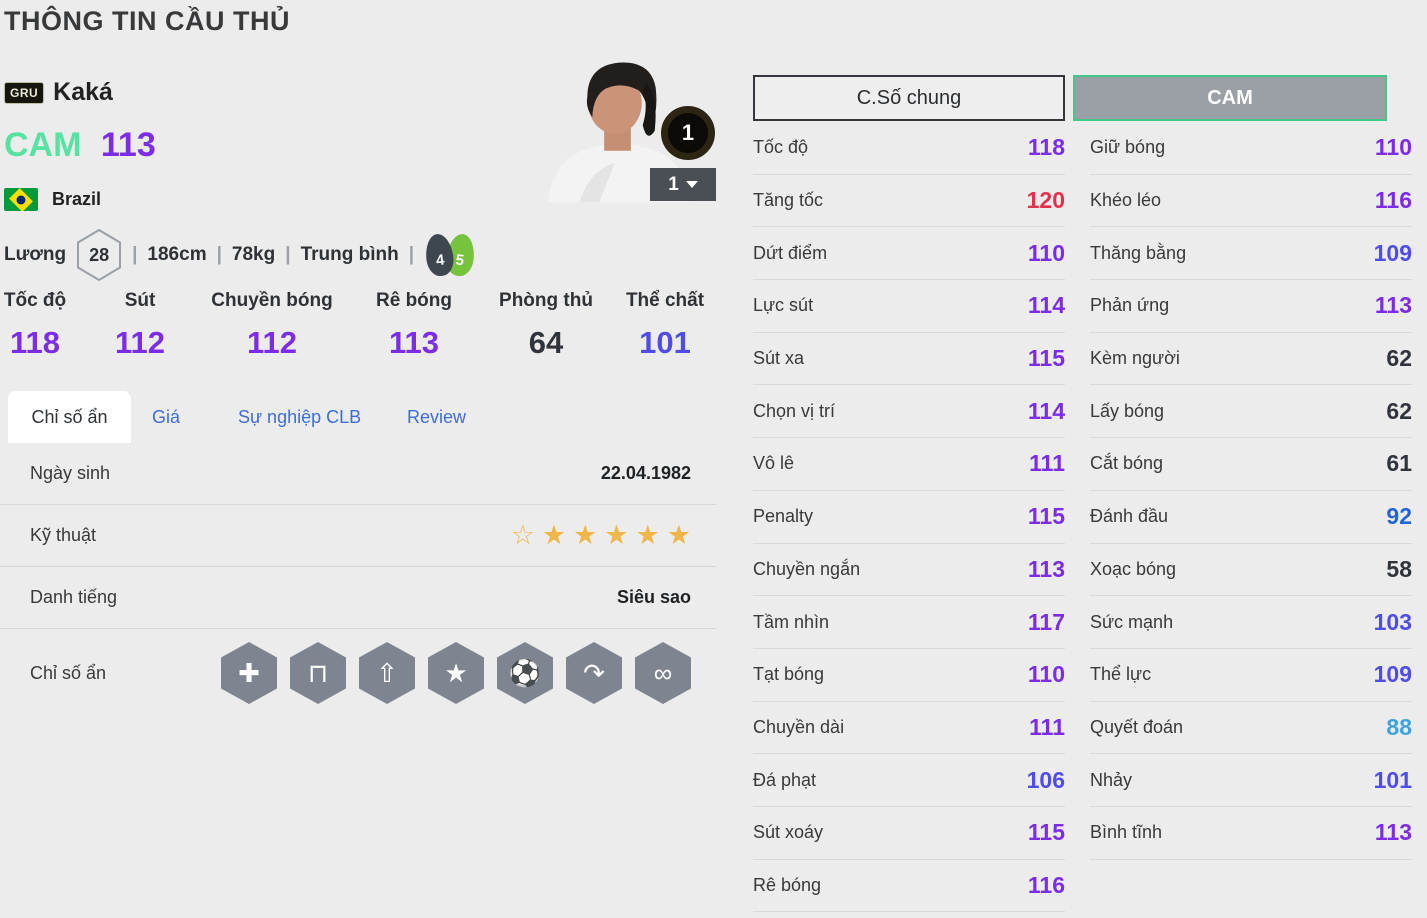  I want to click on fame-row: Danh tiếng Siêu sao, so click(358, 598).